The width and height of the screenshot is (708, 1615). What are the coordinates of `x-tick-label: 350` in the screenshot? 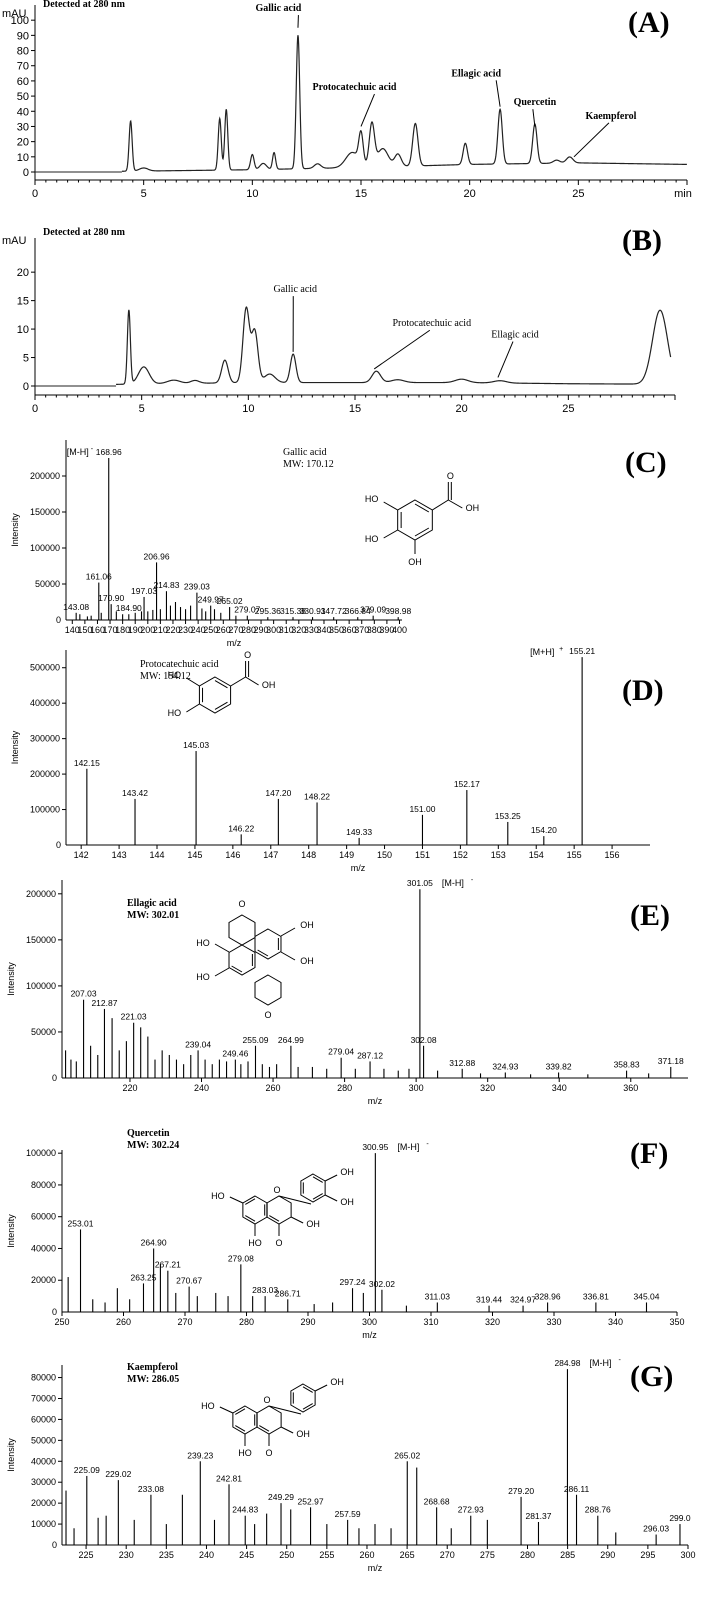 It's located at (676, 1322).